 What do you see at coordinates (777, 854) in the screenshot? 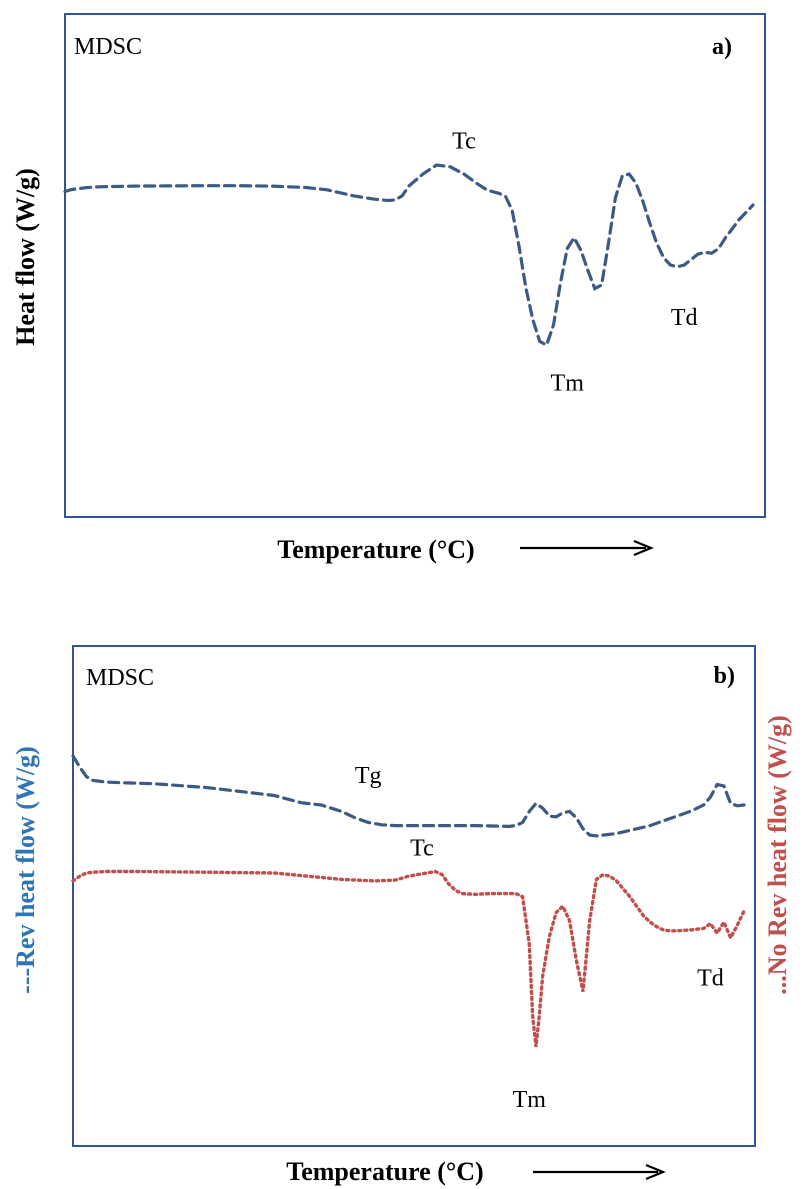
I see `panel-b-ylabel-right: ...No Rev heat flow (W/g)` at bounding box center [777, 854].